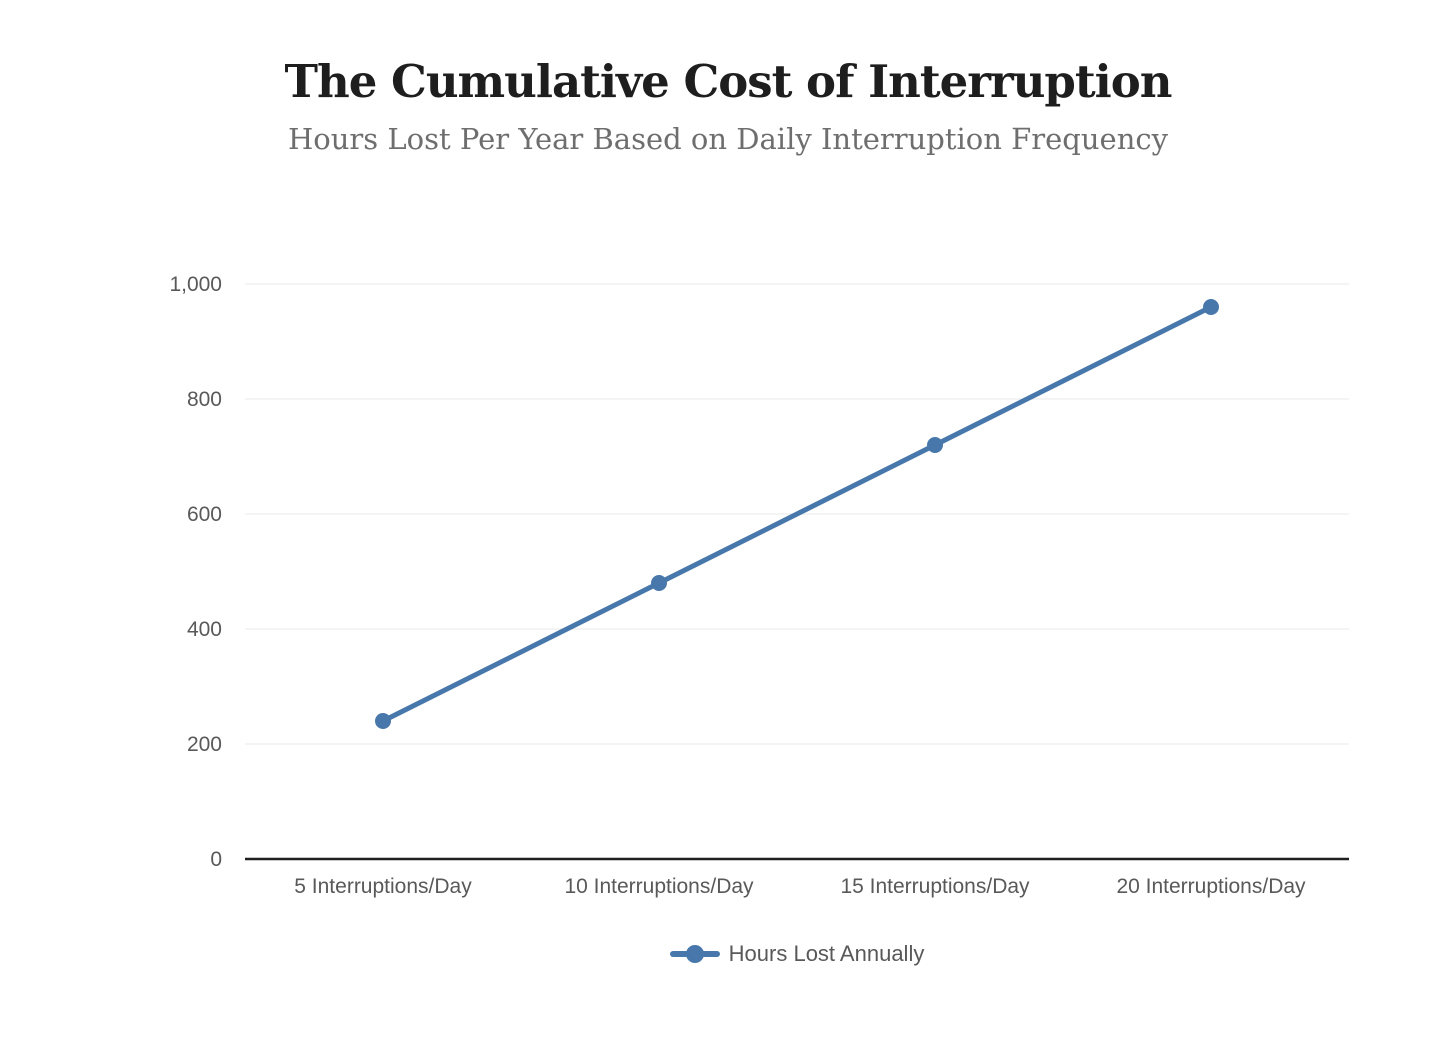 Image resolution: width=1456 pixels, height=1048 pixels. Describe the element at coordinates (216, 859) in the screenshot. I see `y-tick-label: 0` at that location.